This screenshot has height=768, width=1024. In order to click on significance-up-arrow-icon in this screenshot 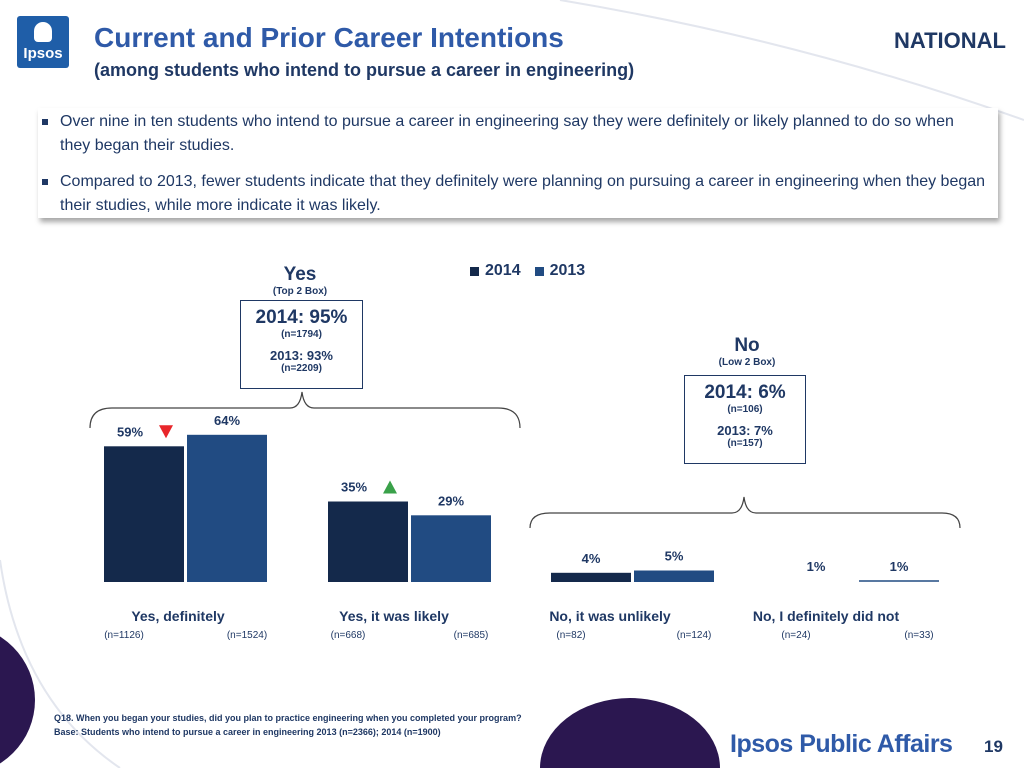, I will do `click(390, 487)`.